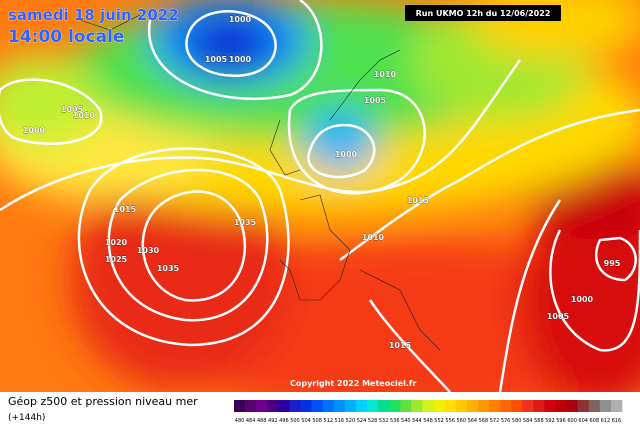 The height and width of the screenshot is (427, 640). I want to click on colorbar-label: 544, so click(417, 421).